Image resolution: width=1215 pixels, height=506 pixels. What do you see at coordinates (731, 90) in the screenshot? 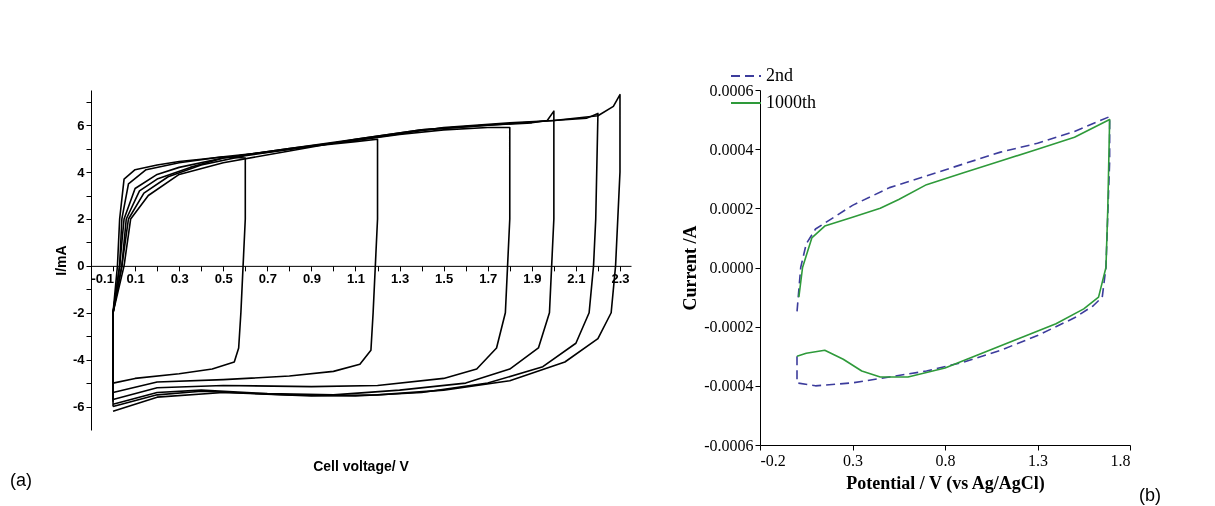
I see `y-tick-label: 0.0006` at bounding box center [731, 90].